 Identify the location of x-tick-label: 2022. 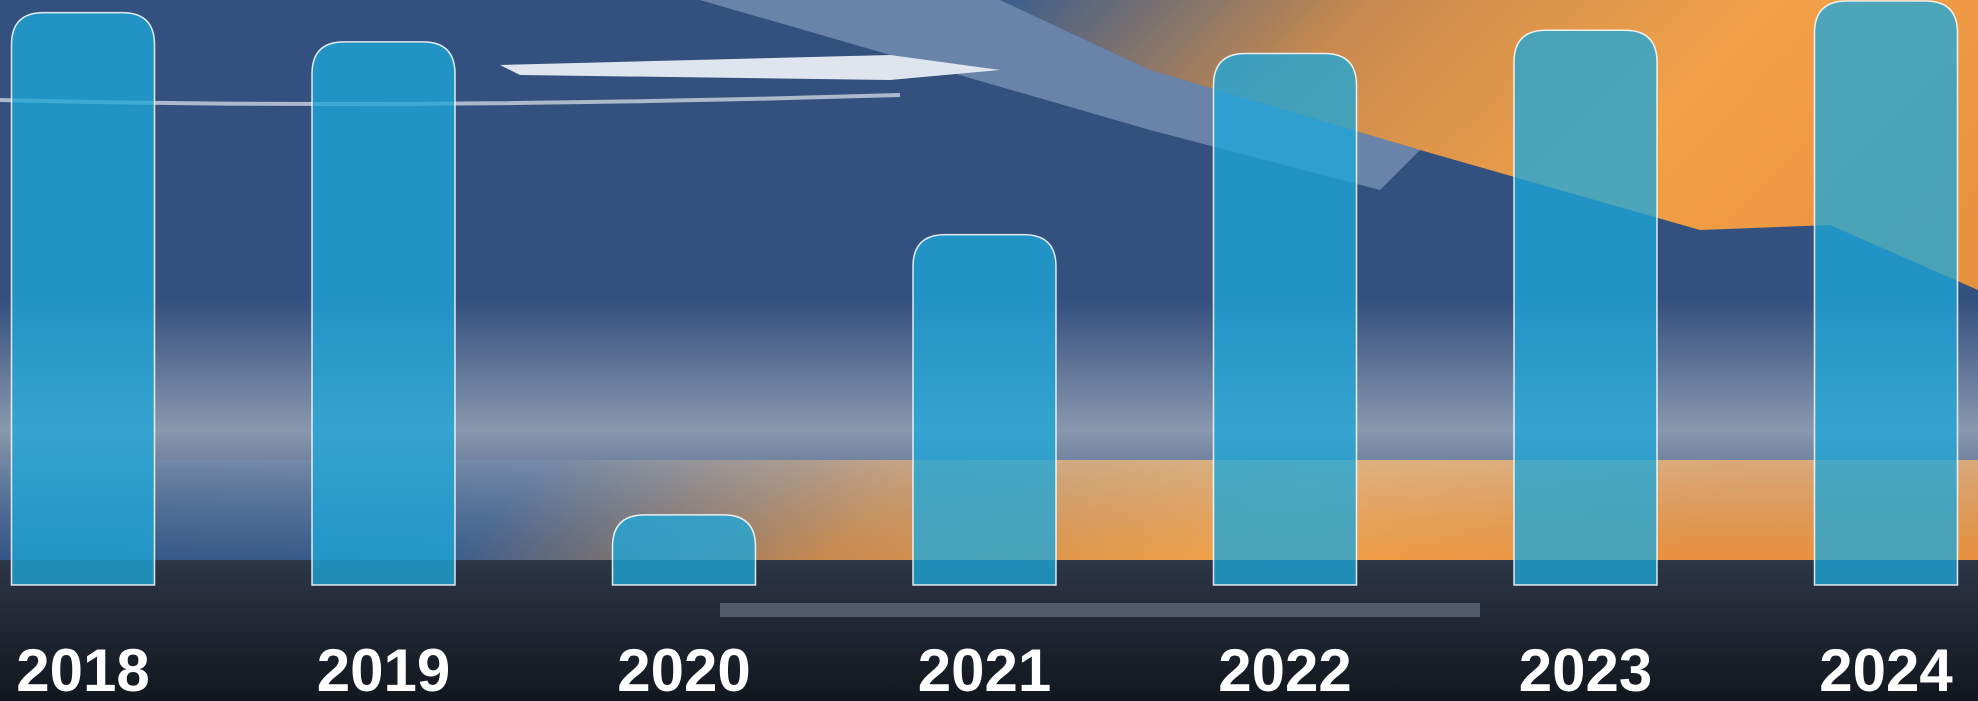
(1284, 669).